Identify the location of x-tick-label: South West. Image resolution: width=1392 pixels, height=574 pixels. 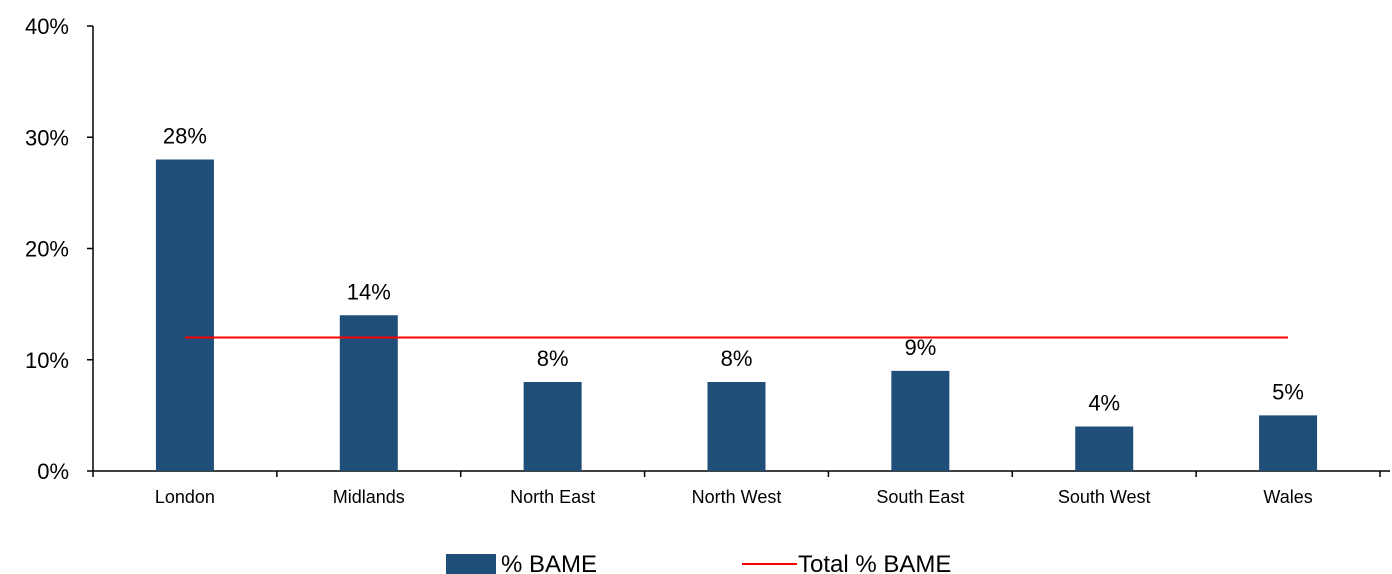
(1104, 497).